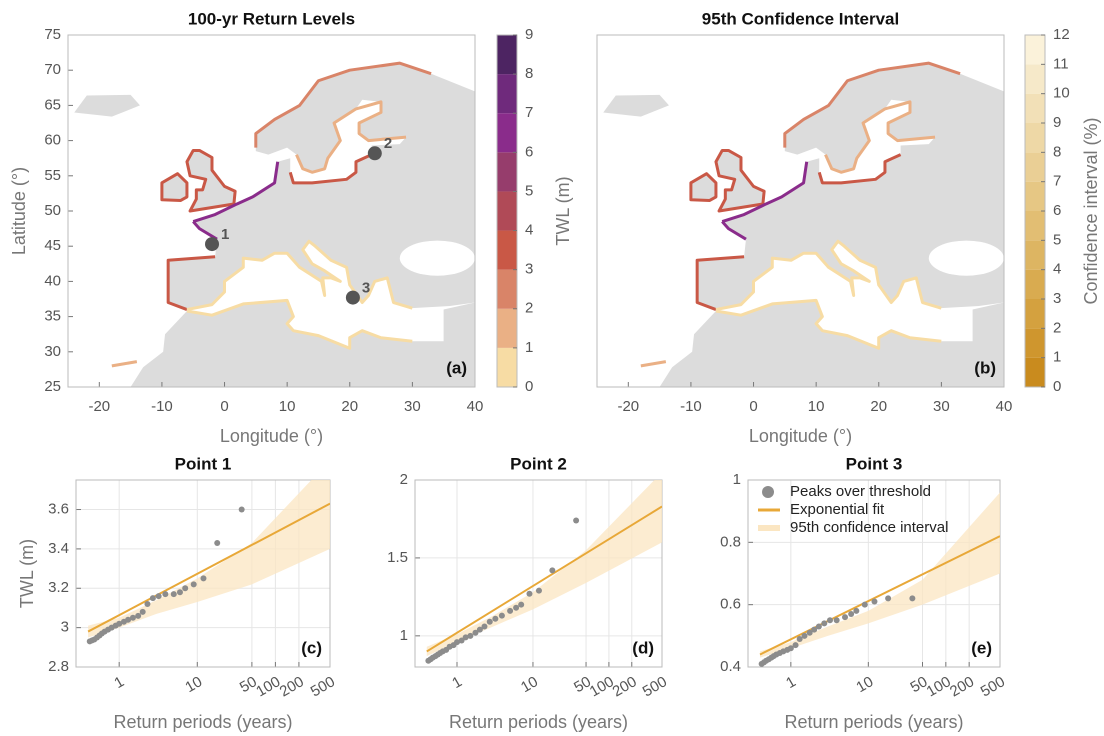  What do you see at coordinates (330, 169) in the screenshot?
I see `coast-baltic-south` at bounding box center [330, 169].